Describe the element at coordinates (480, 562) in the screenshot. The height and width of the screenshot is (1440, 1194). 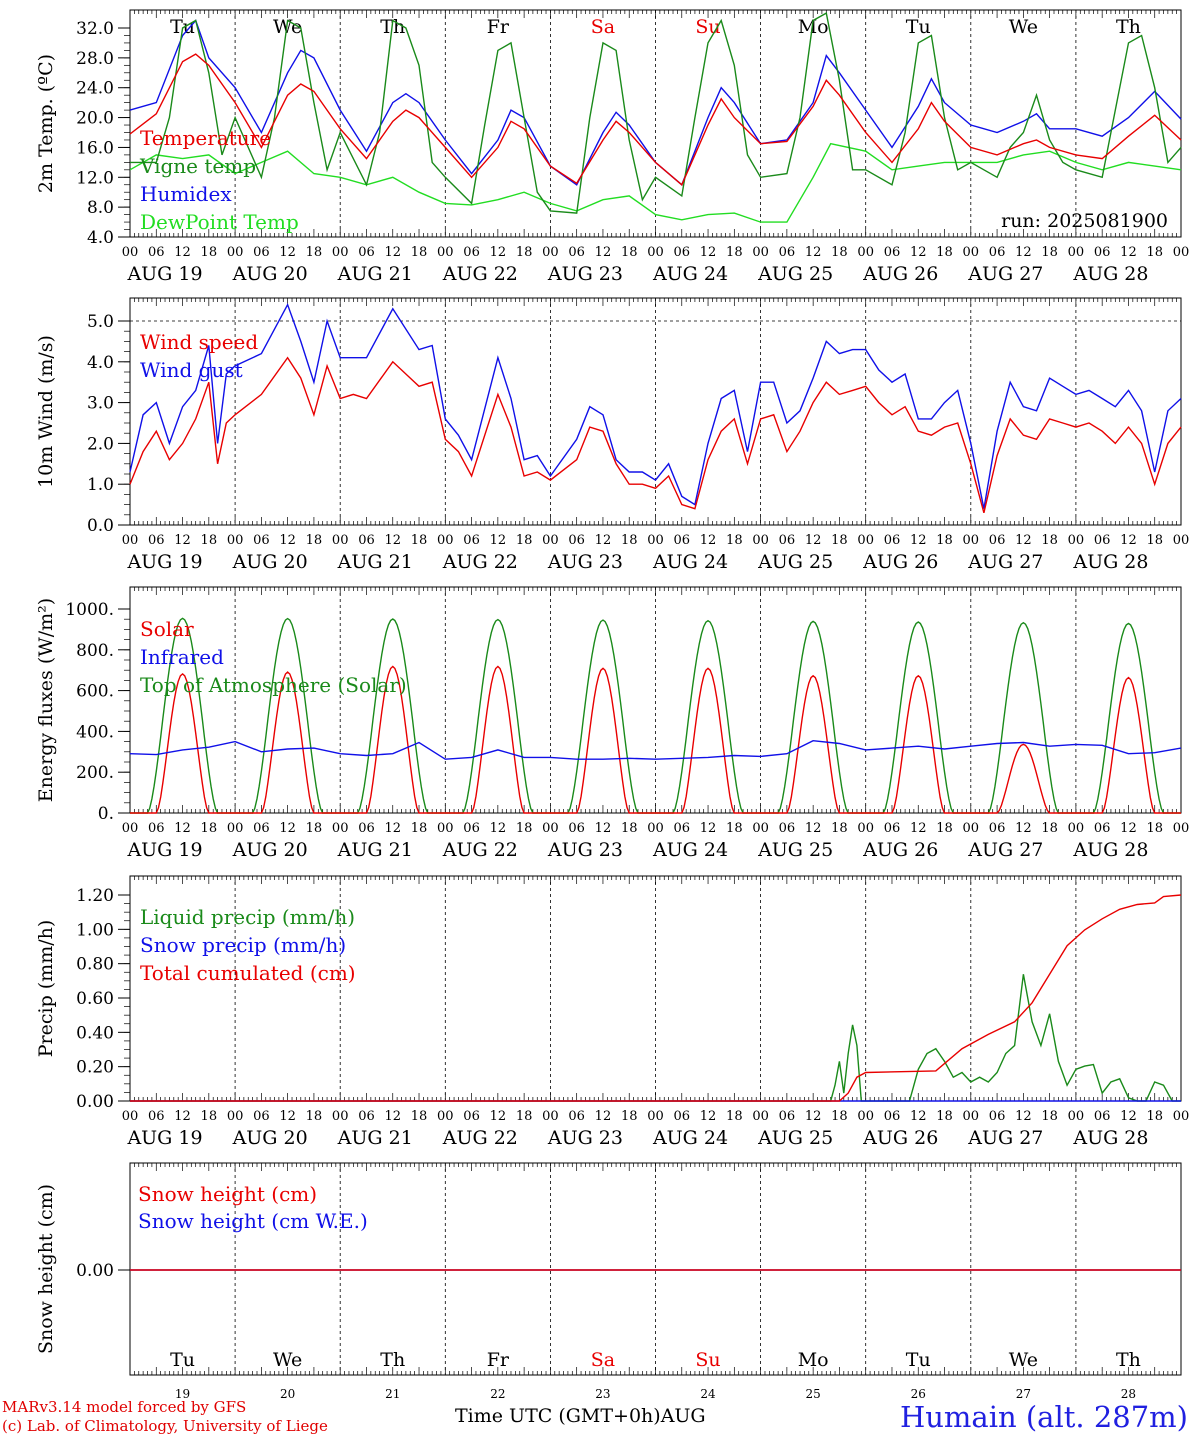
I see `date-label: AUG 22` at that location.